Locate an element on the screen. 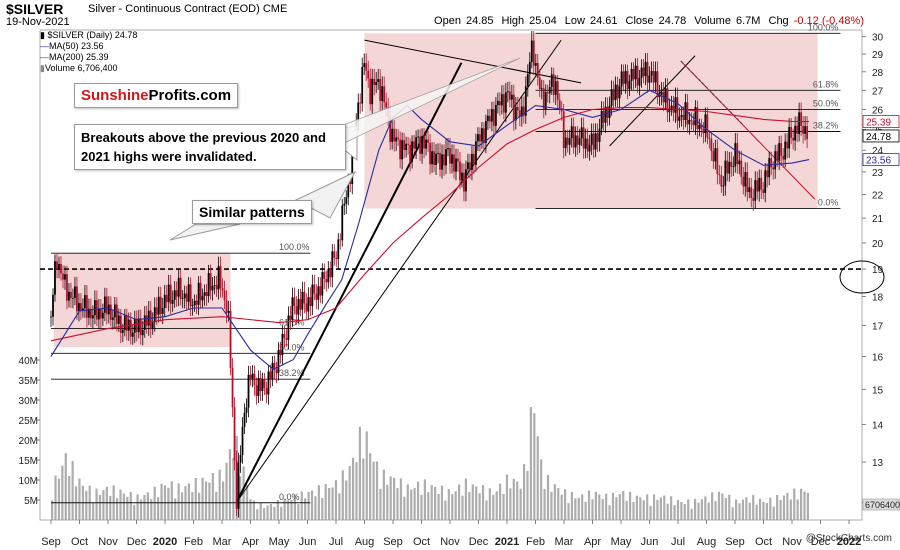 The width and height of the screenshot is (900, 550). x-axis-tick-label: Oct is located at coordinates (421, 542).